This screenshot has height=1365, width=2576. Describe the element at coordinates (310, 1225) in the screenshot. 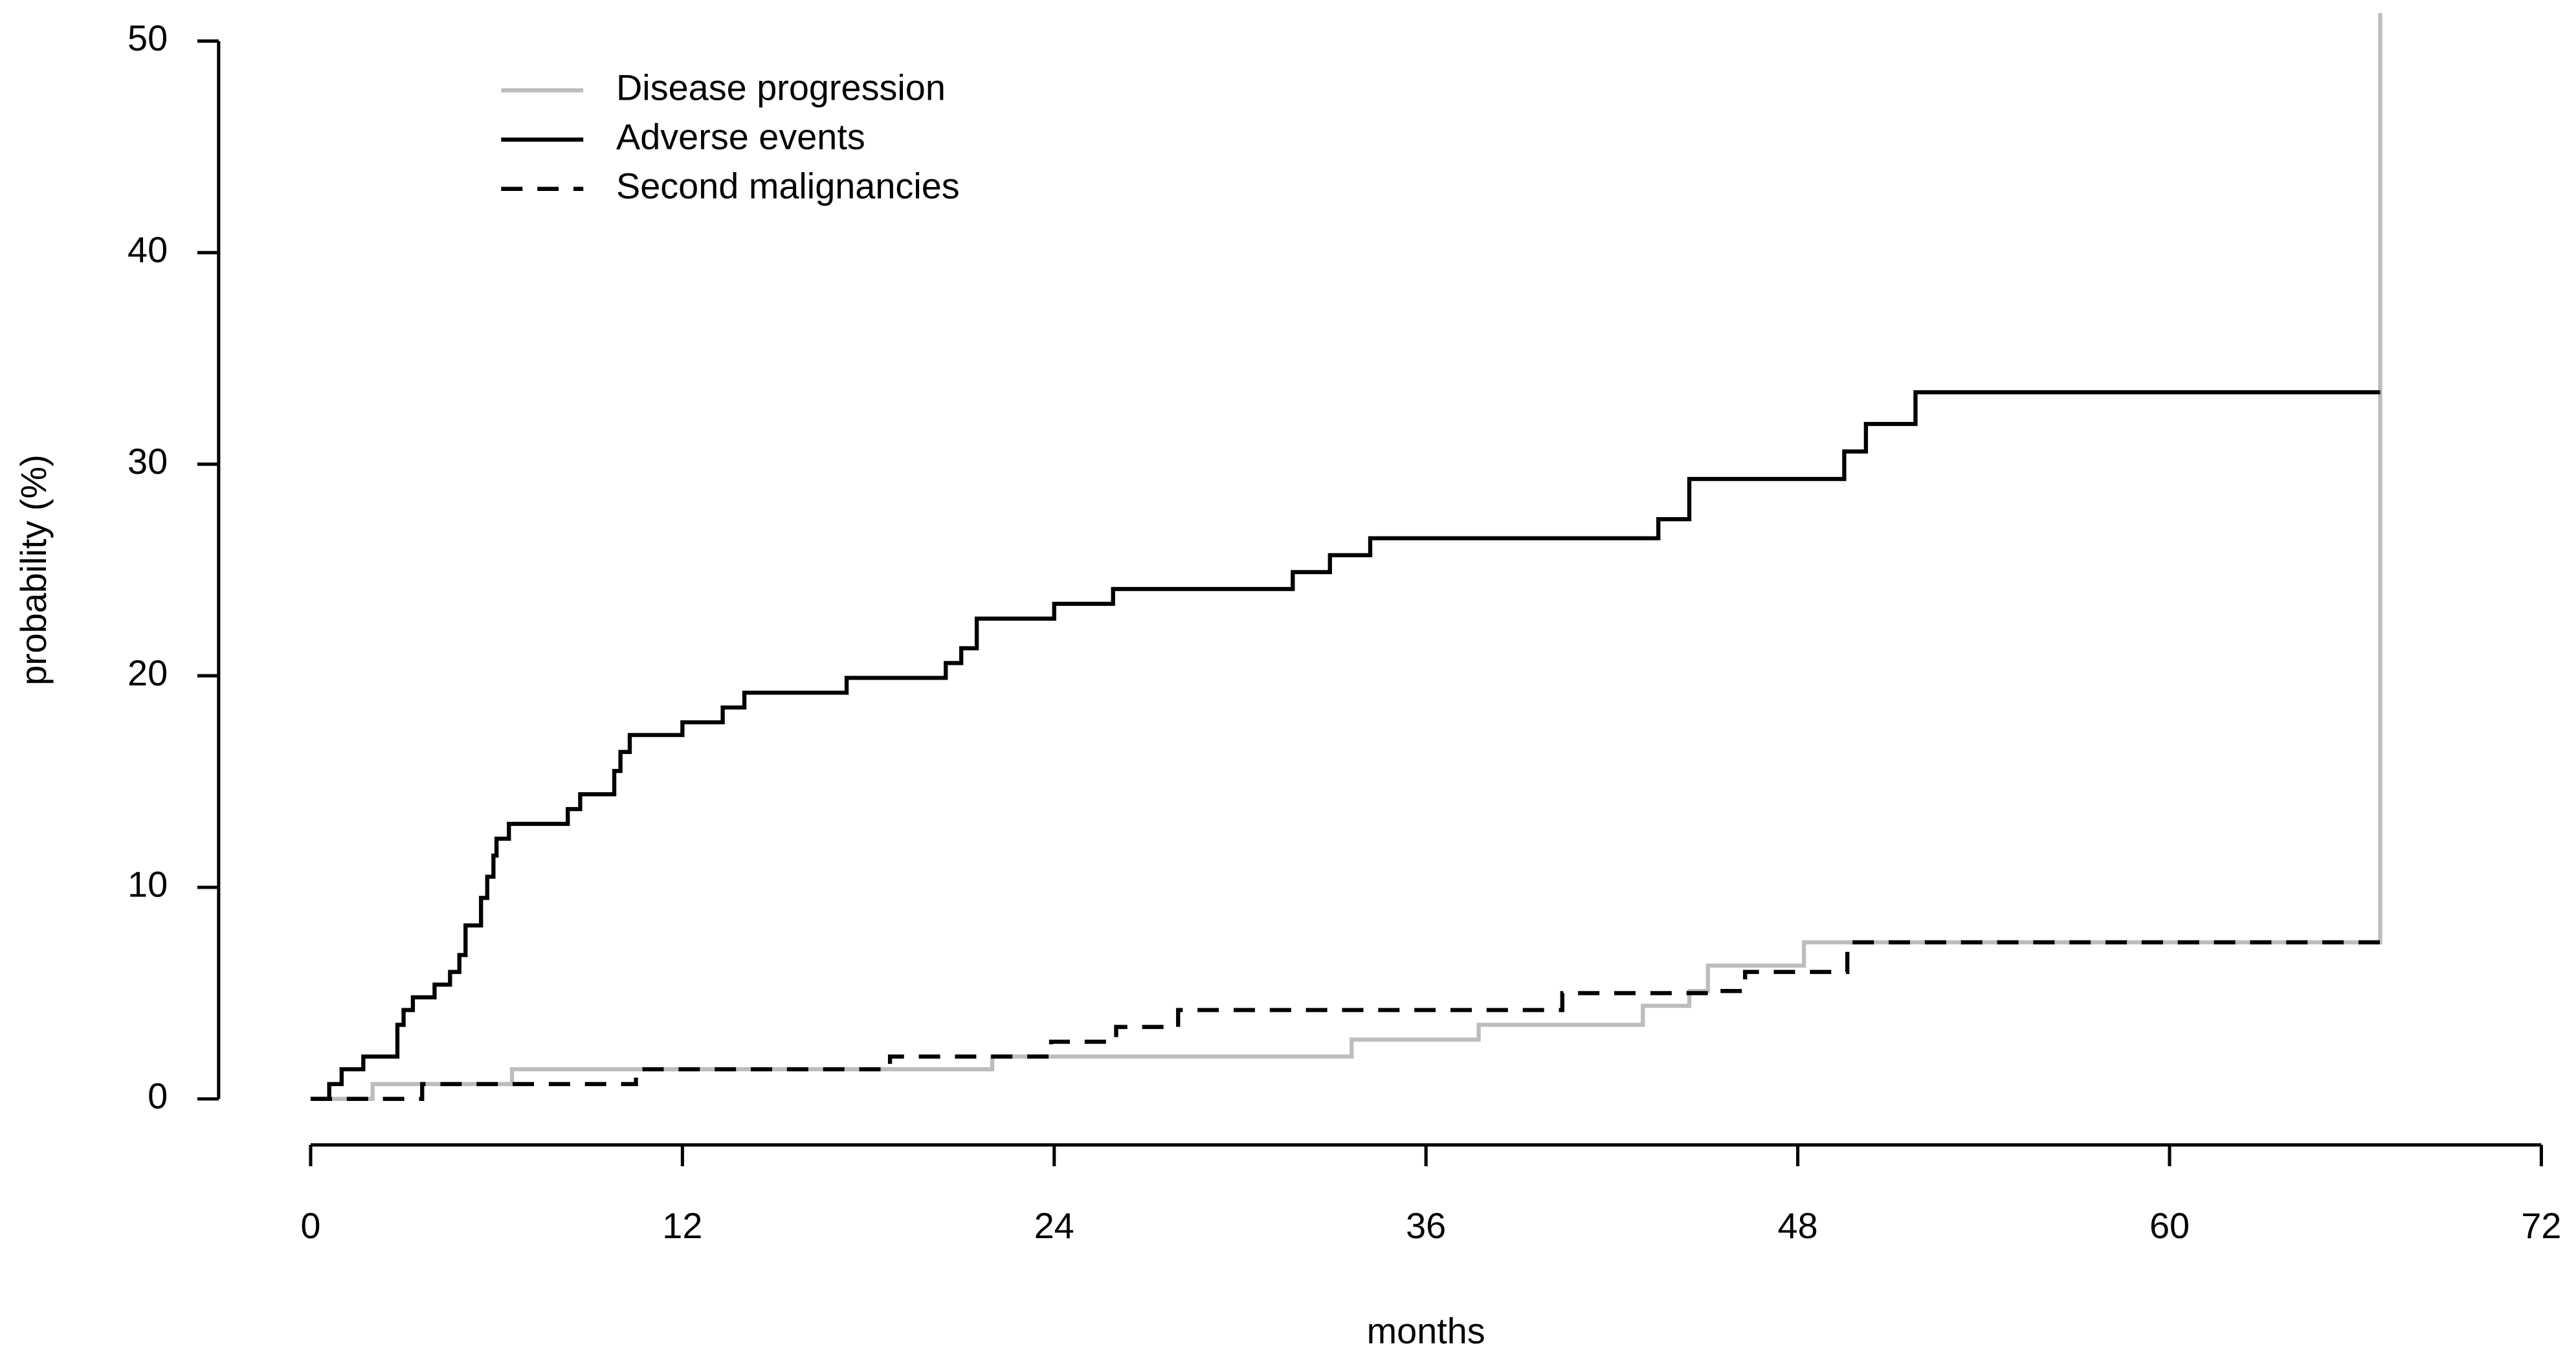

I see `x-tick-label: 0` at that location.